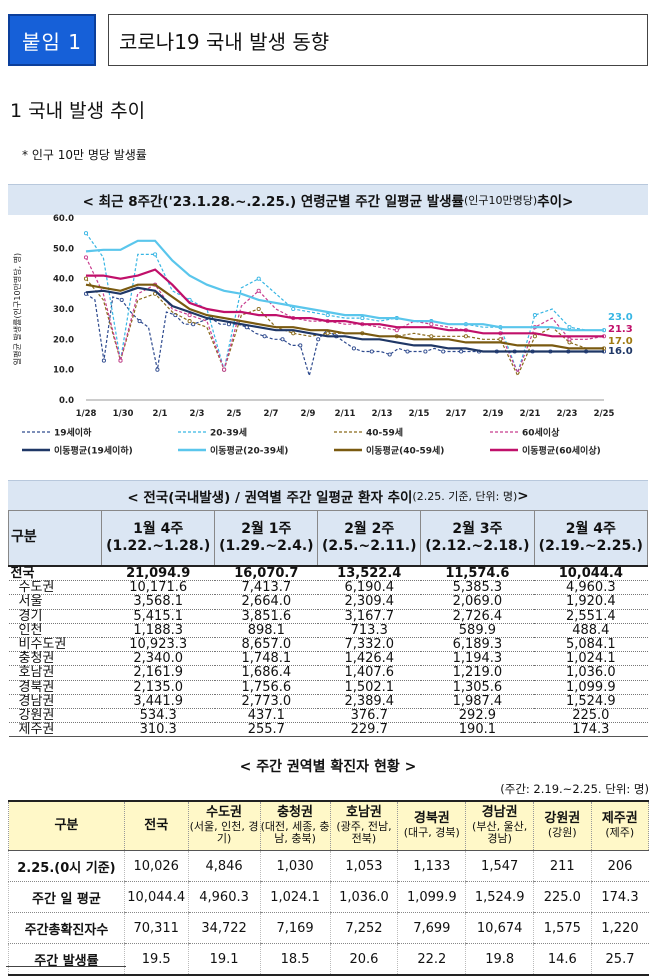 The image size is (655, 976). Describe the element at coordinates (369, 573) in the screenshot. I see `value-cell: 13,522.4` at that location.